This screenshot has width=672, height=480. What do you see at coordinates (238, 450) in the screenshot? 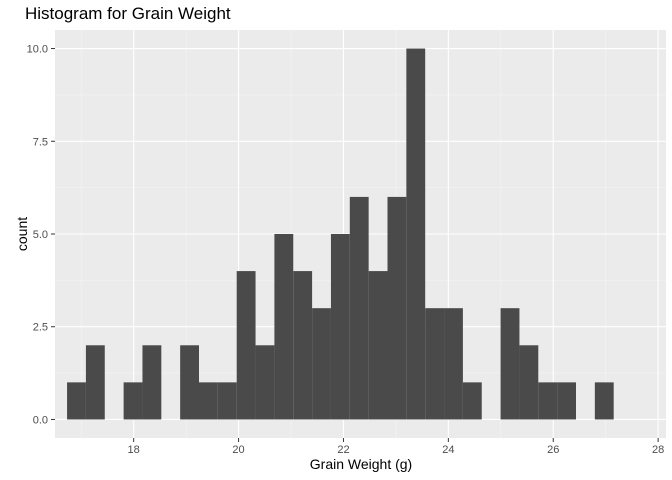
I see `x-tick-label: 20` at bounding box center [238, 450].